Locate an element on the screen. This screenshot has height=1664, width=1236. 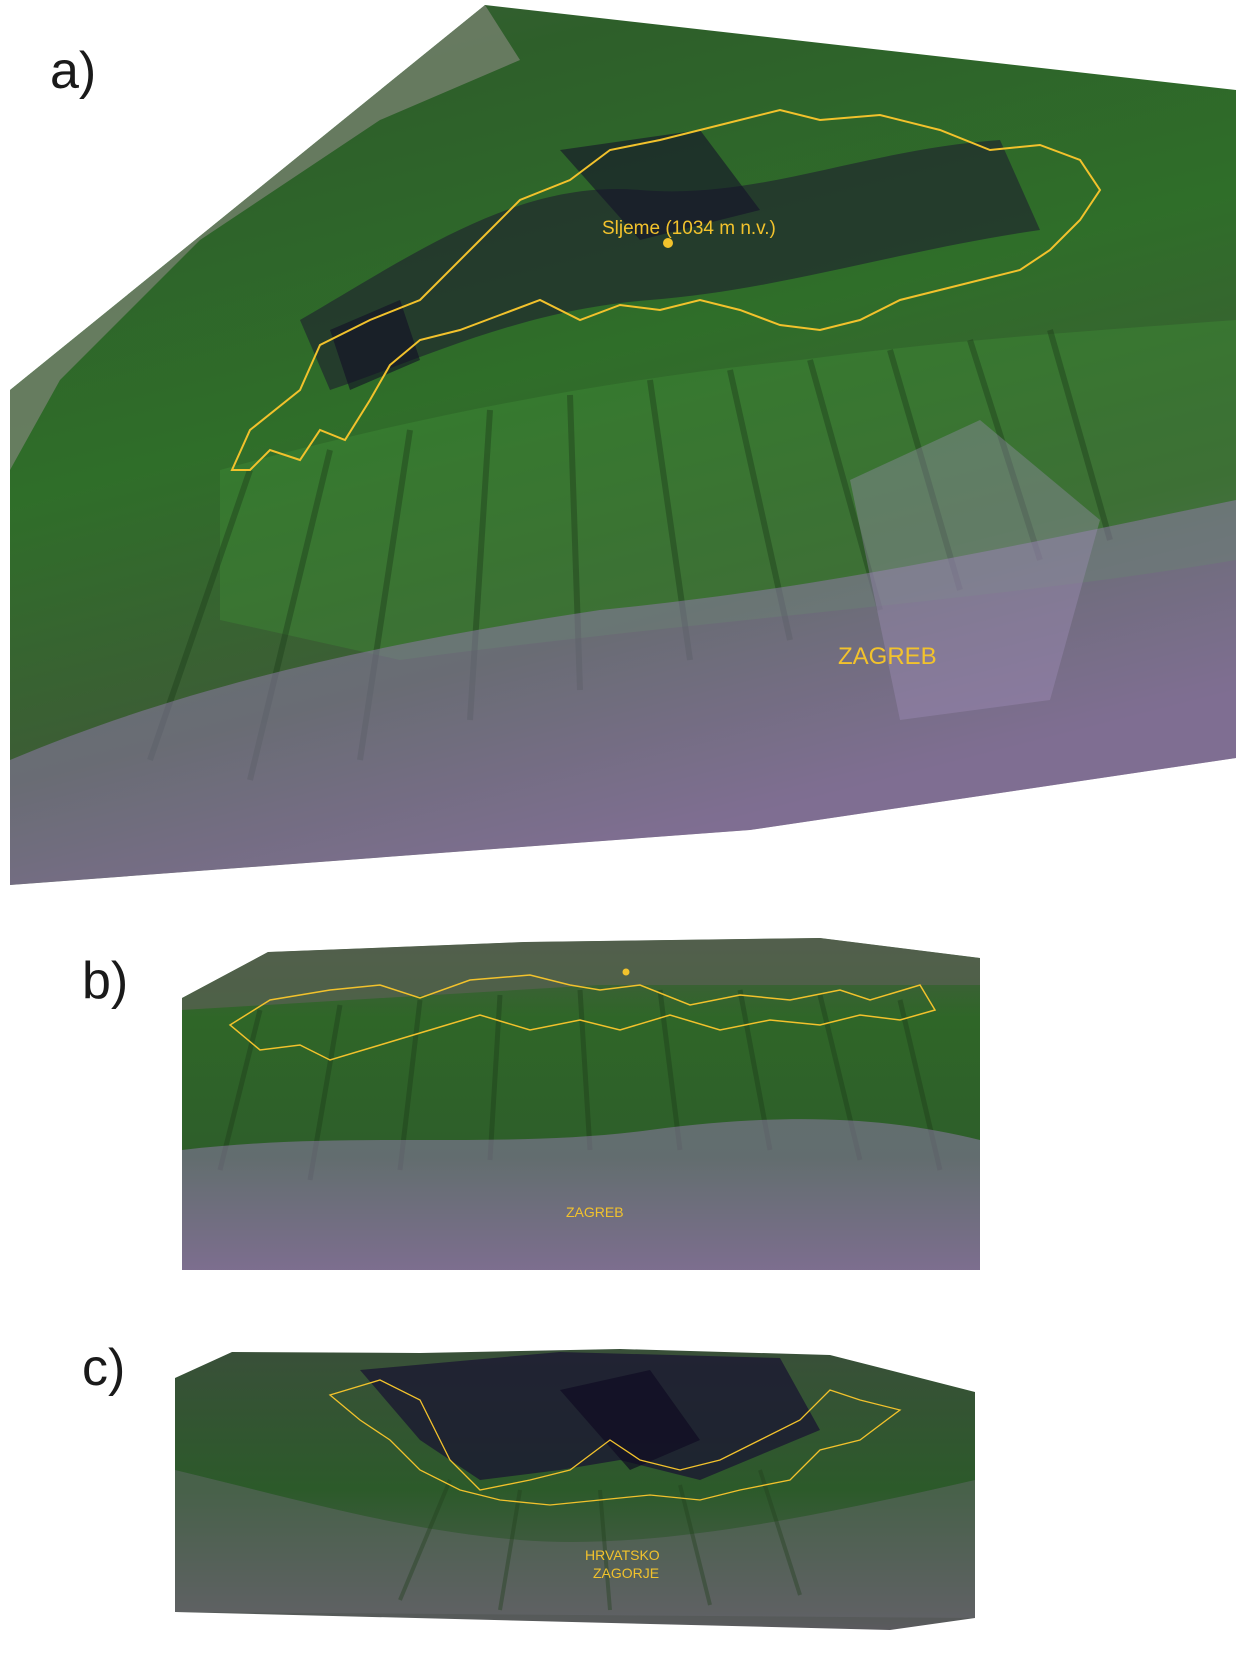
region-label-c-line2: ZAGORJE is located at coordinates (626, 1573).